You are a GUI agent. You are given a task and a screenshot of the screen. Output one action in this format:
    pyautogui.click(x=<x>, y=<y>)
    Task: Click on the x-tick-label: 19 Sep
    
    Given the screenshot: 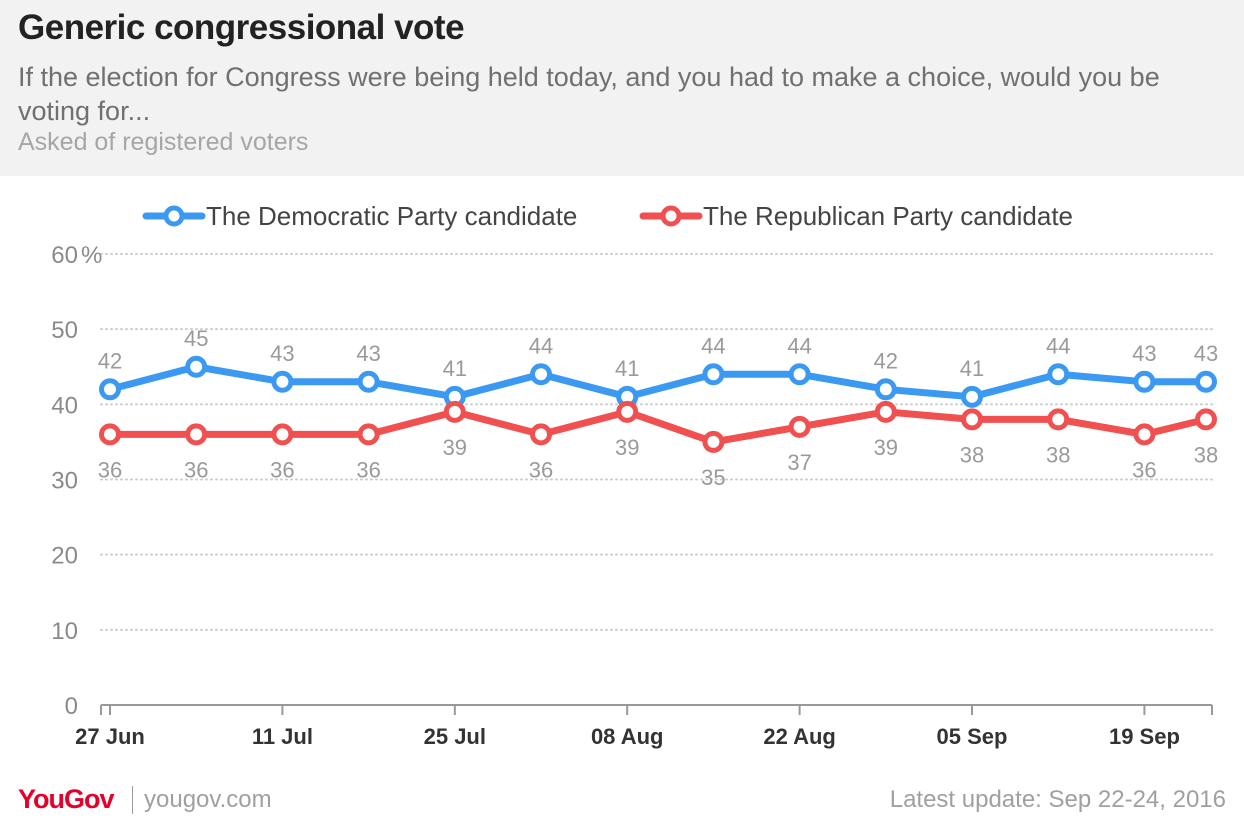 What is the action you would take?
    pyautogui.click(x=1144, y=736)
    